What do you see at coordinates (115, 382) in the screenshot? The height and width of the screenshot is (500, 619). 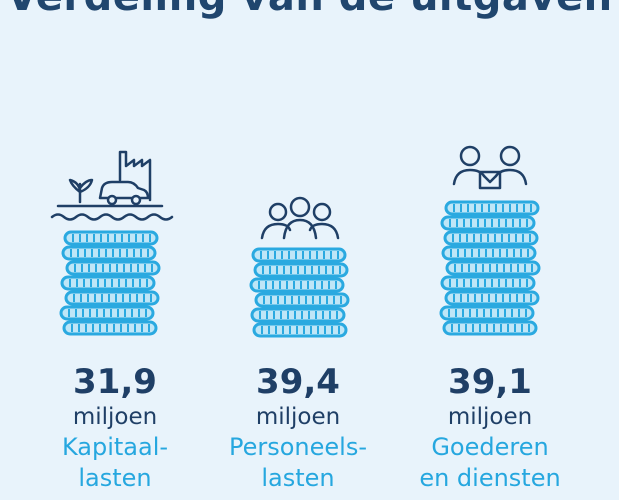 I see `amount-value: 31,9` at bounding box center [115, 382].